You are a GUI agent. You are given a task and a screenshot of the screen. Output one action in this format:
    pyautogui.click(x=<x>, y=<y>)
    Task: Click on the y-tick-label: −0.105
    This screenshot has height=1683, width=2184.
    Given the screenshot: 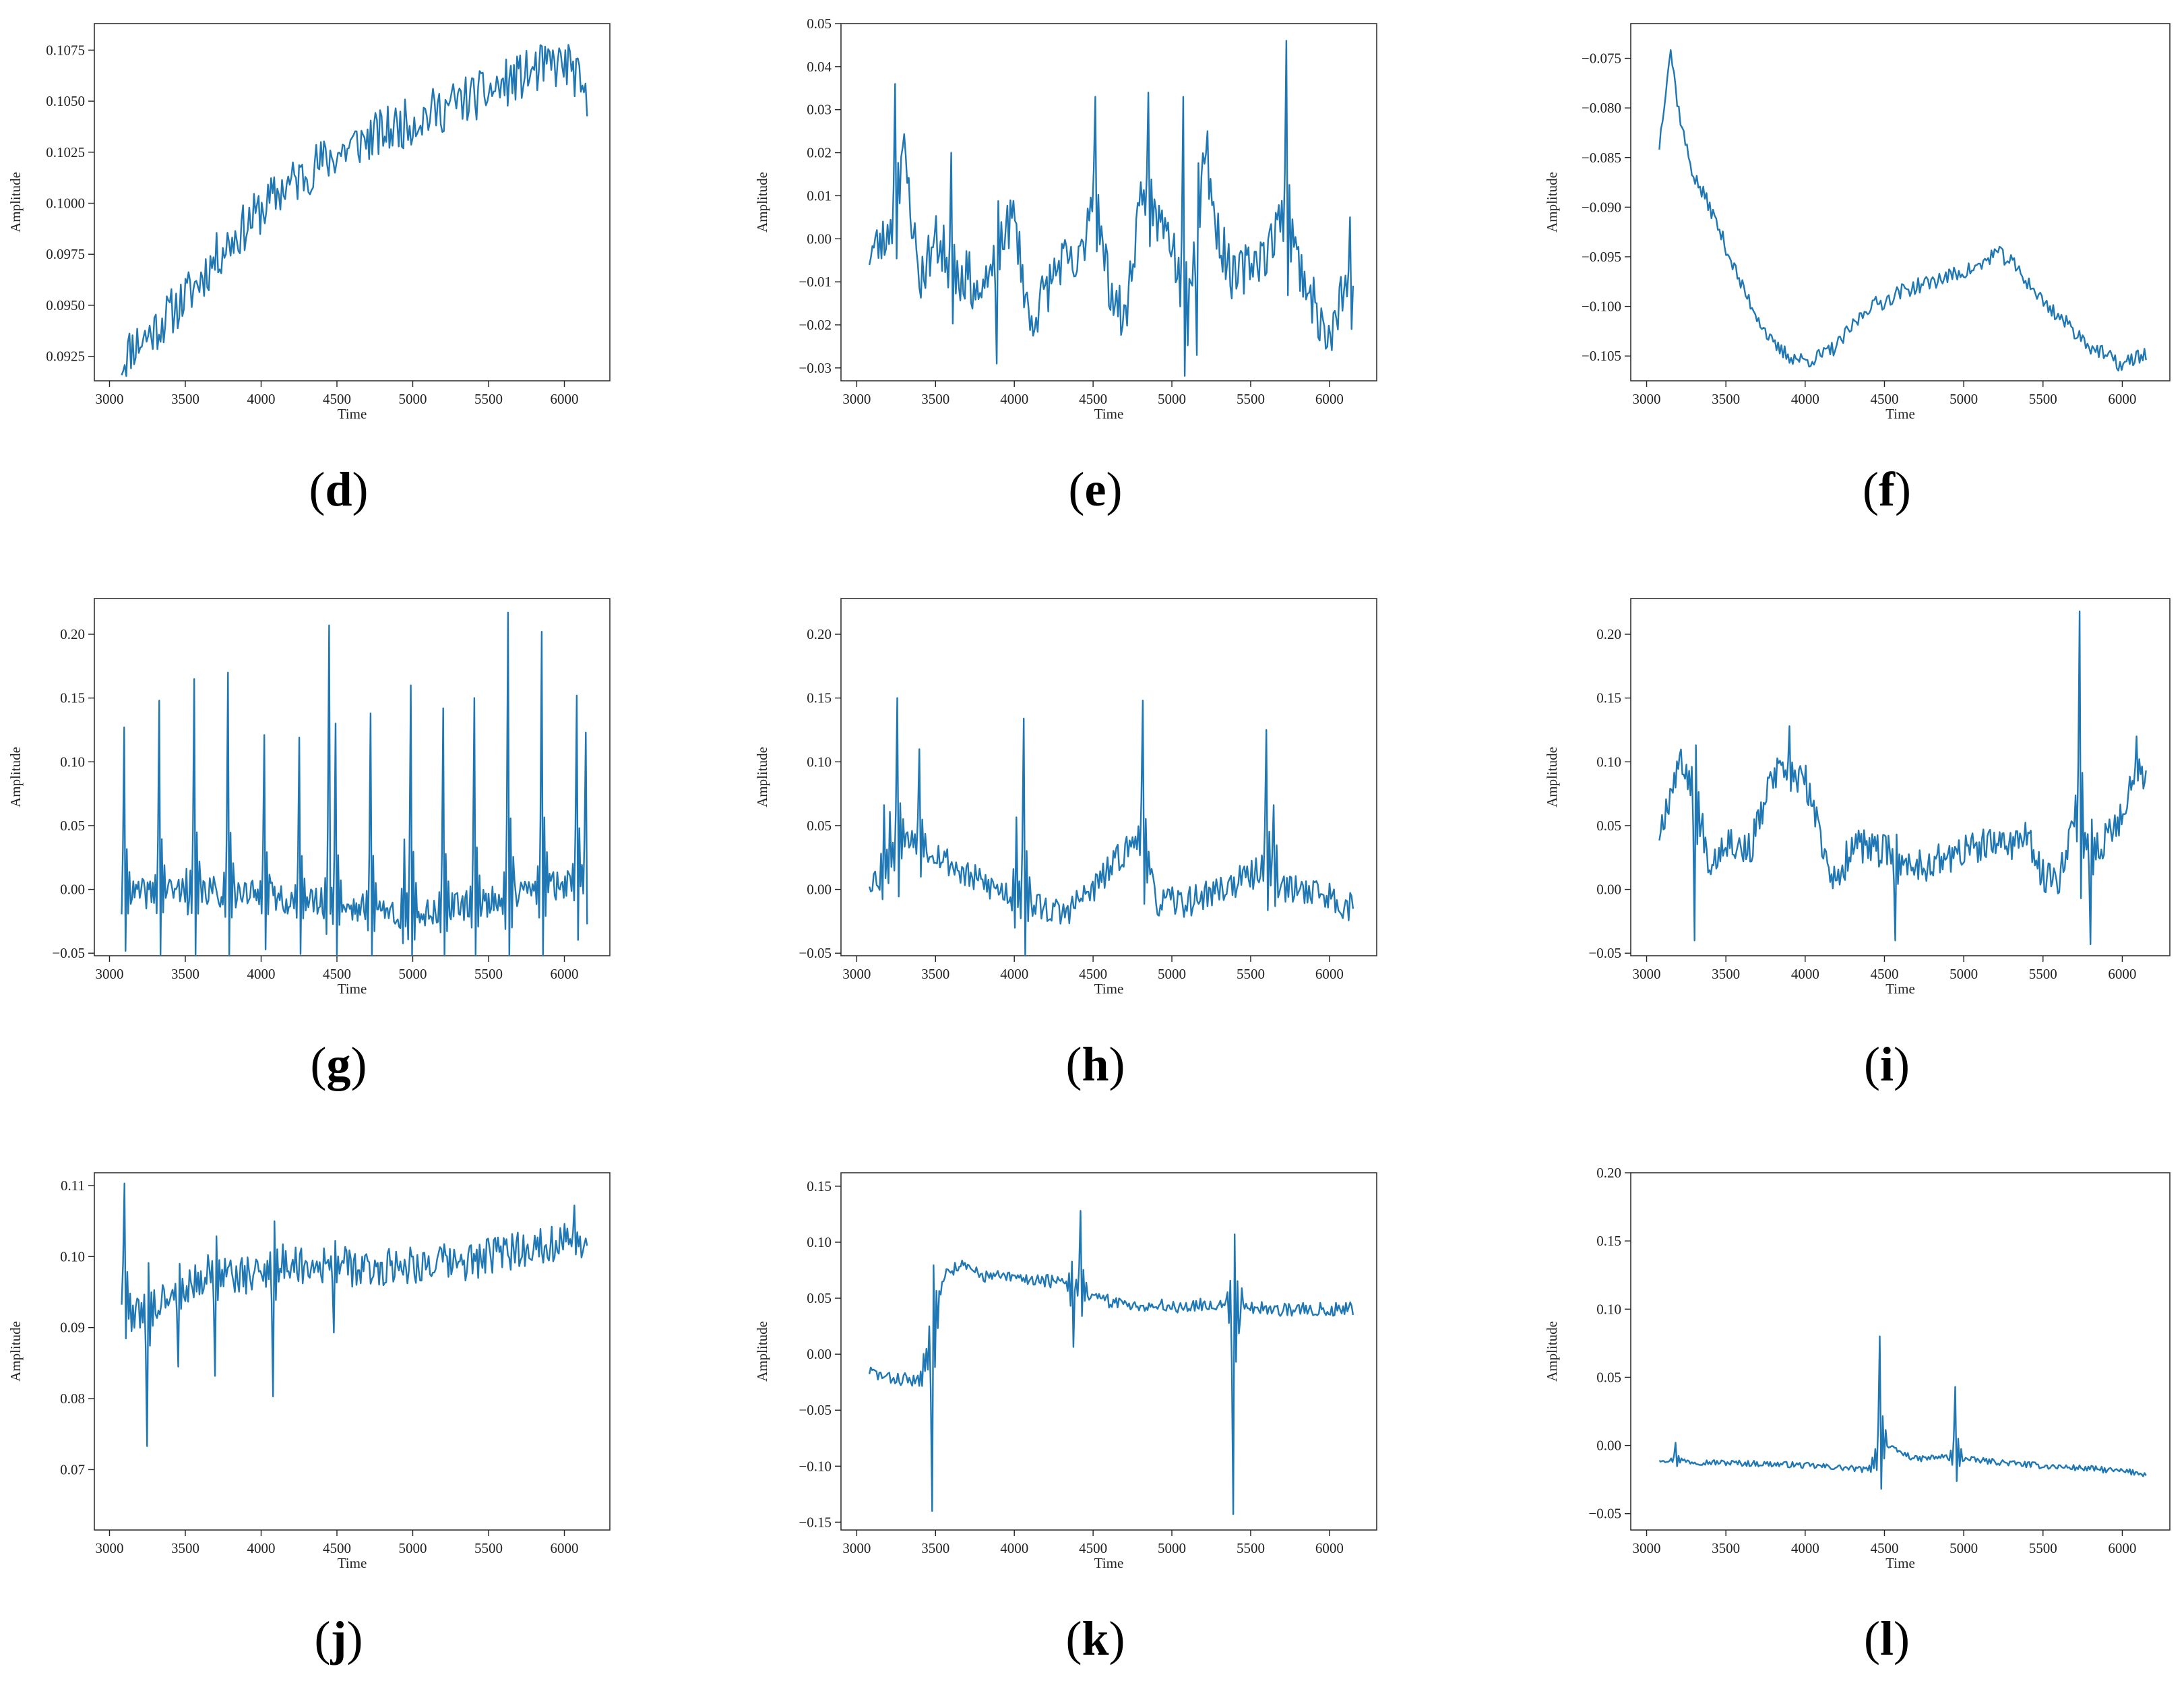 What is the action you would take?
    pyautogui.click(x=1601, y=356)
    